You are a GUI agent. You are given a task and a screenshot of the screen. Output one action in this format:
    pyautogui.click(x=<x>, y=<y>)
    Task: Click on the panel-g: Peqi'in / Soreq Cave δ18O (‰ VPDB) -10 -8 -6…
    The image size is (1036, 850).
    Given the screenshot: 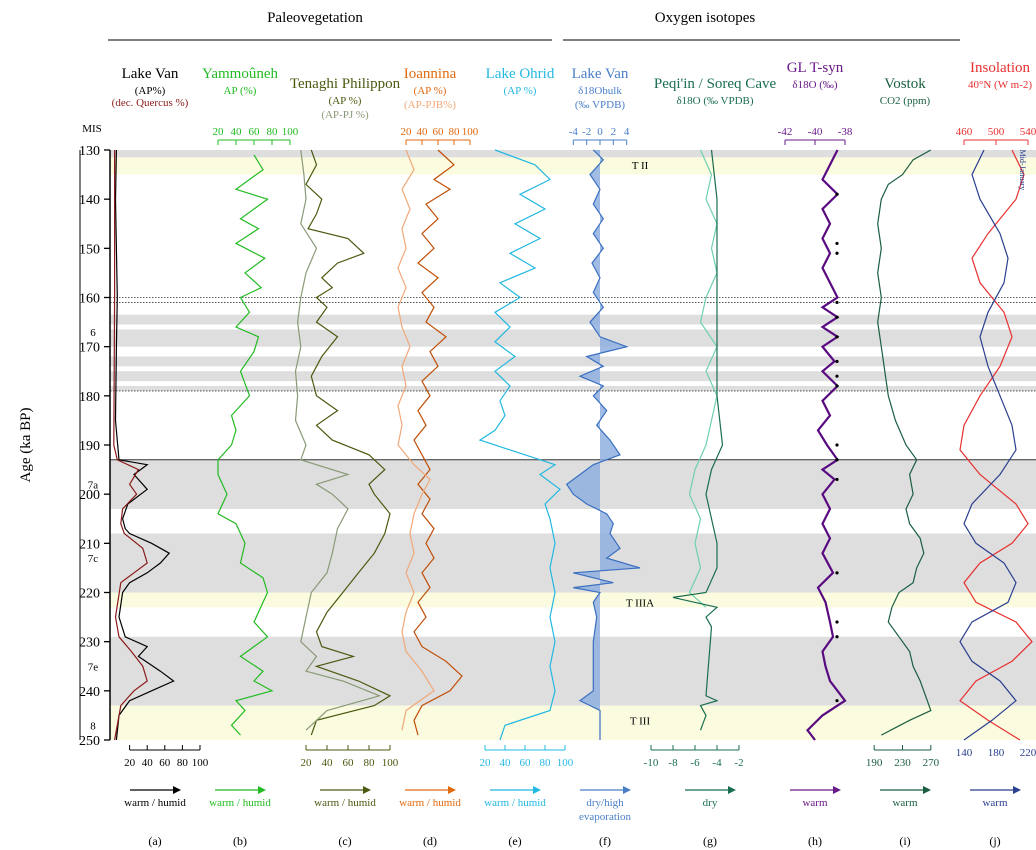 What is the action you would take?
    pyautogui.click(x=710, y=462)
    